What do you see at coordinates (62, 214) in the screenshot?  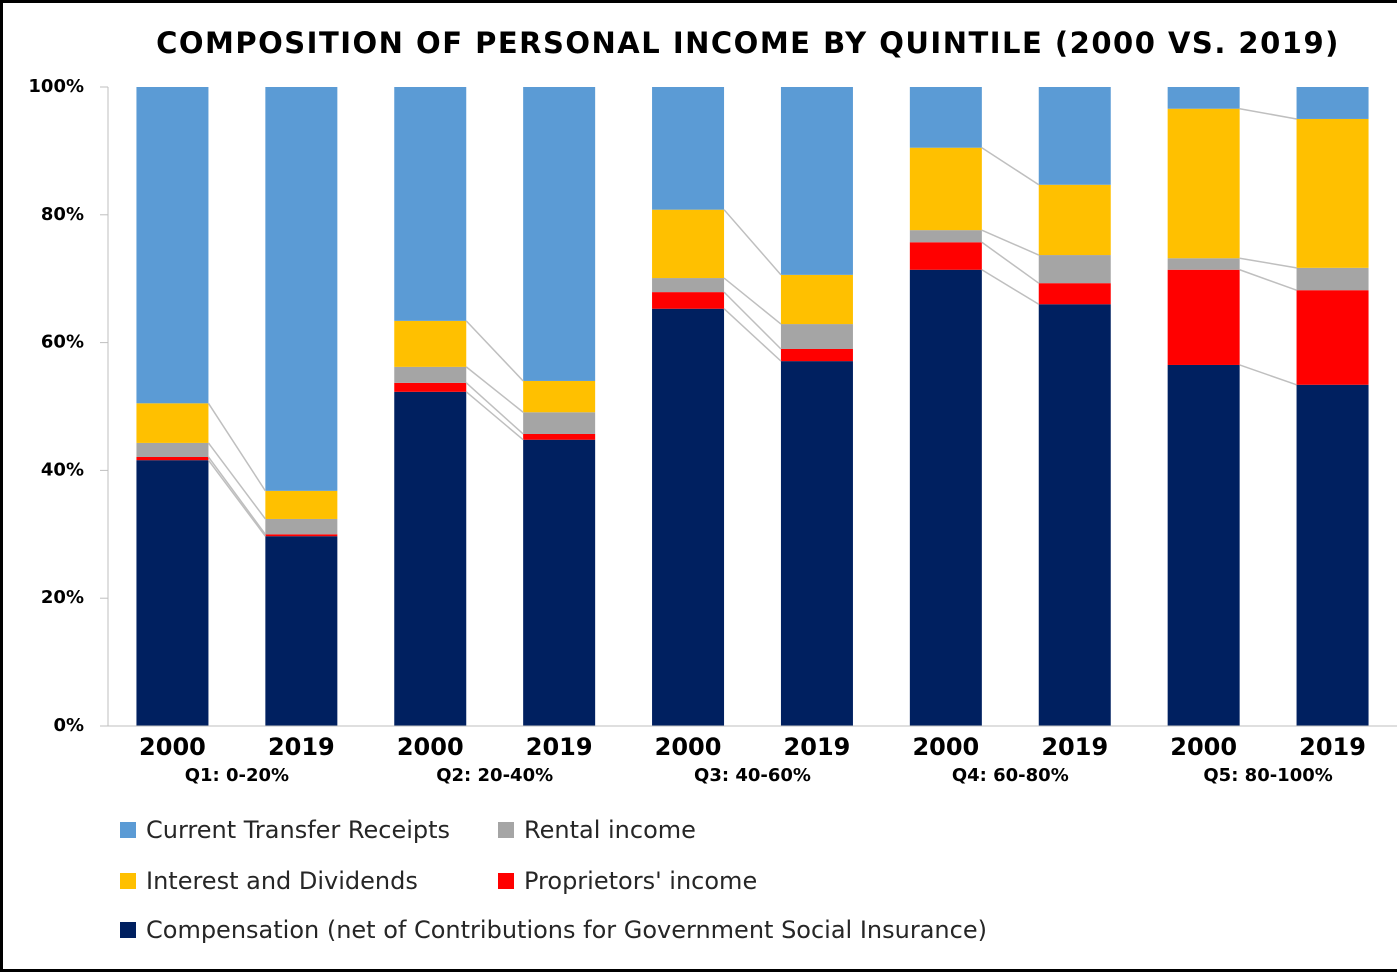 I see `y-tick-label: 80%` at bounding box center [62, 214].